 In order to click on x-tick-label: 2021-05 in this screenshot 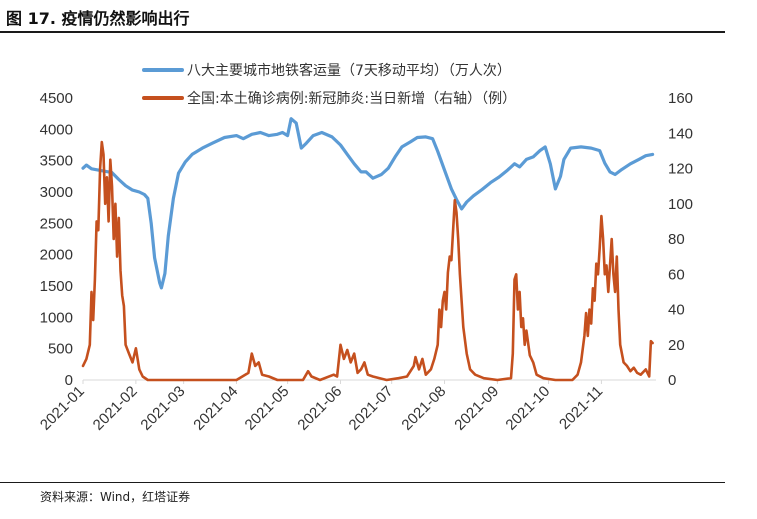, I will do `click(267, 408)`.